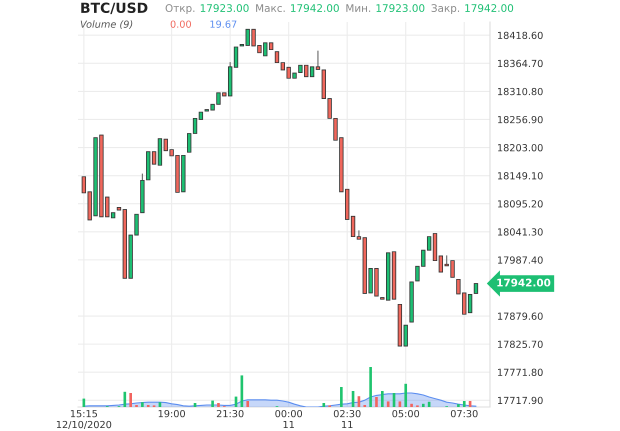 Image resolution: width=620 pixels, height=431 pixels. I want to click on x-tick-label: 07:30, so click(464, 414).